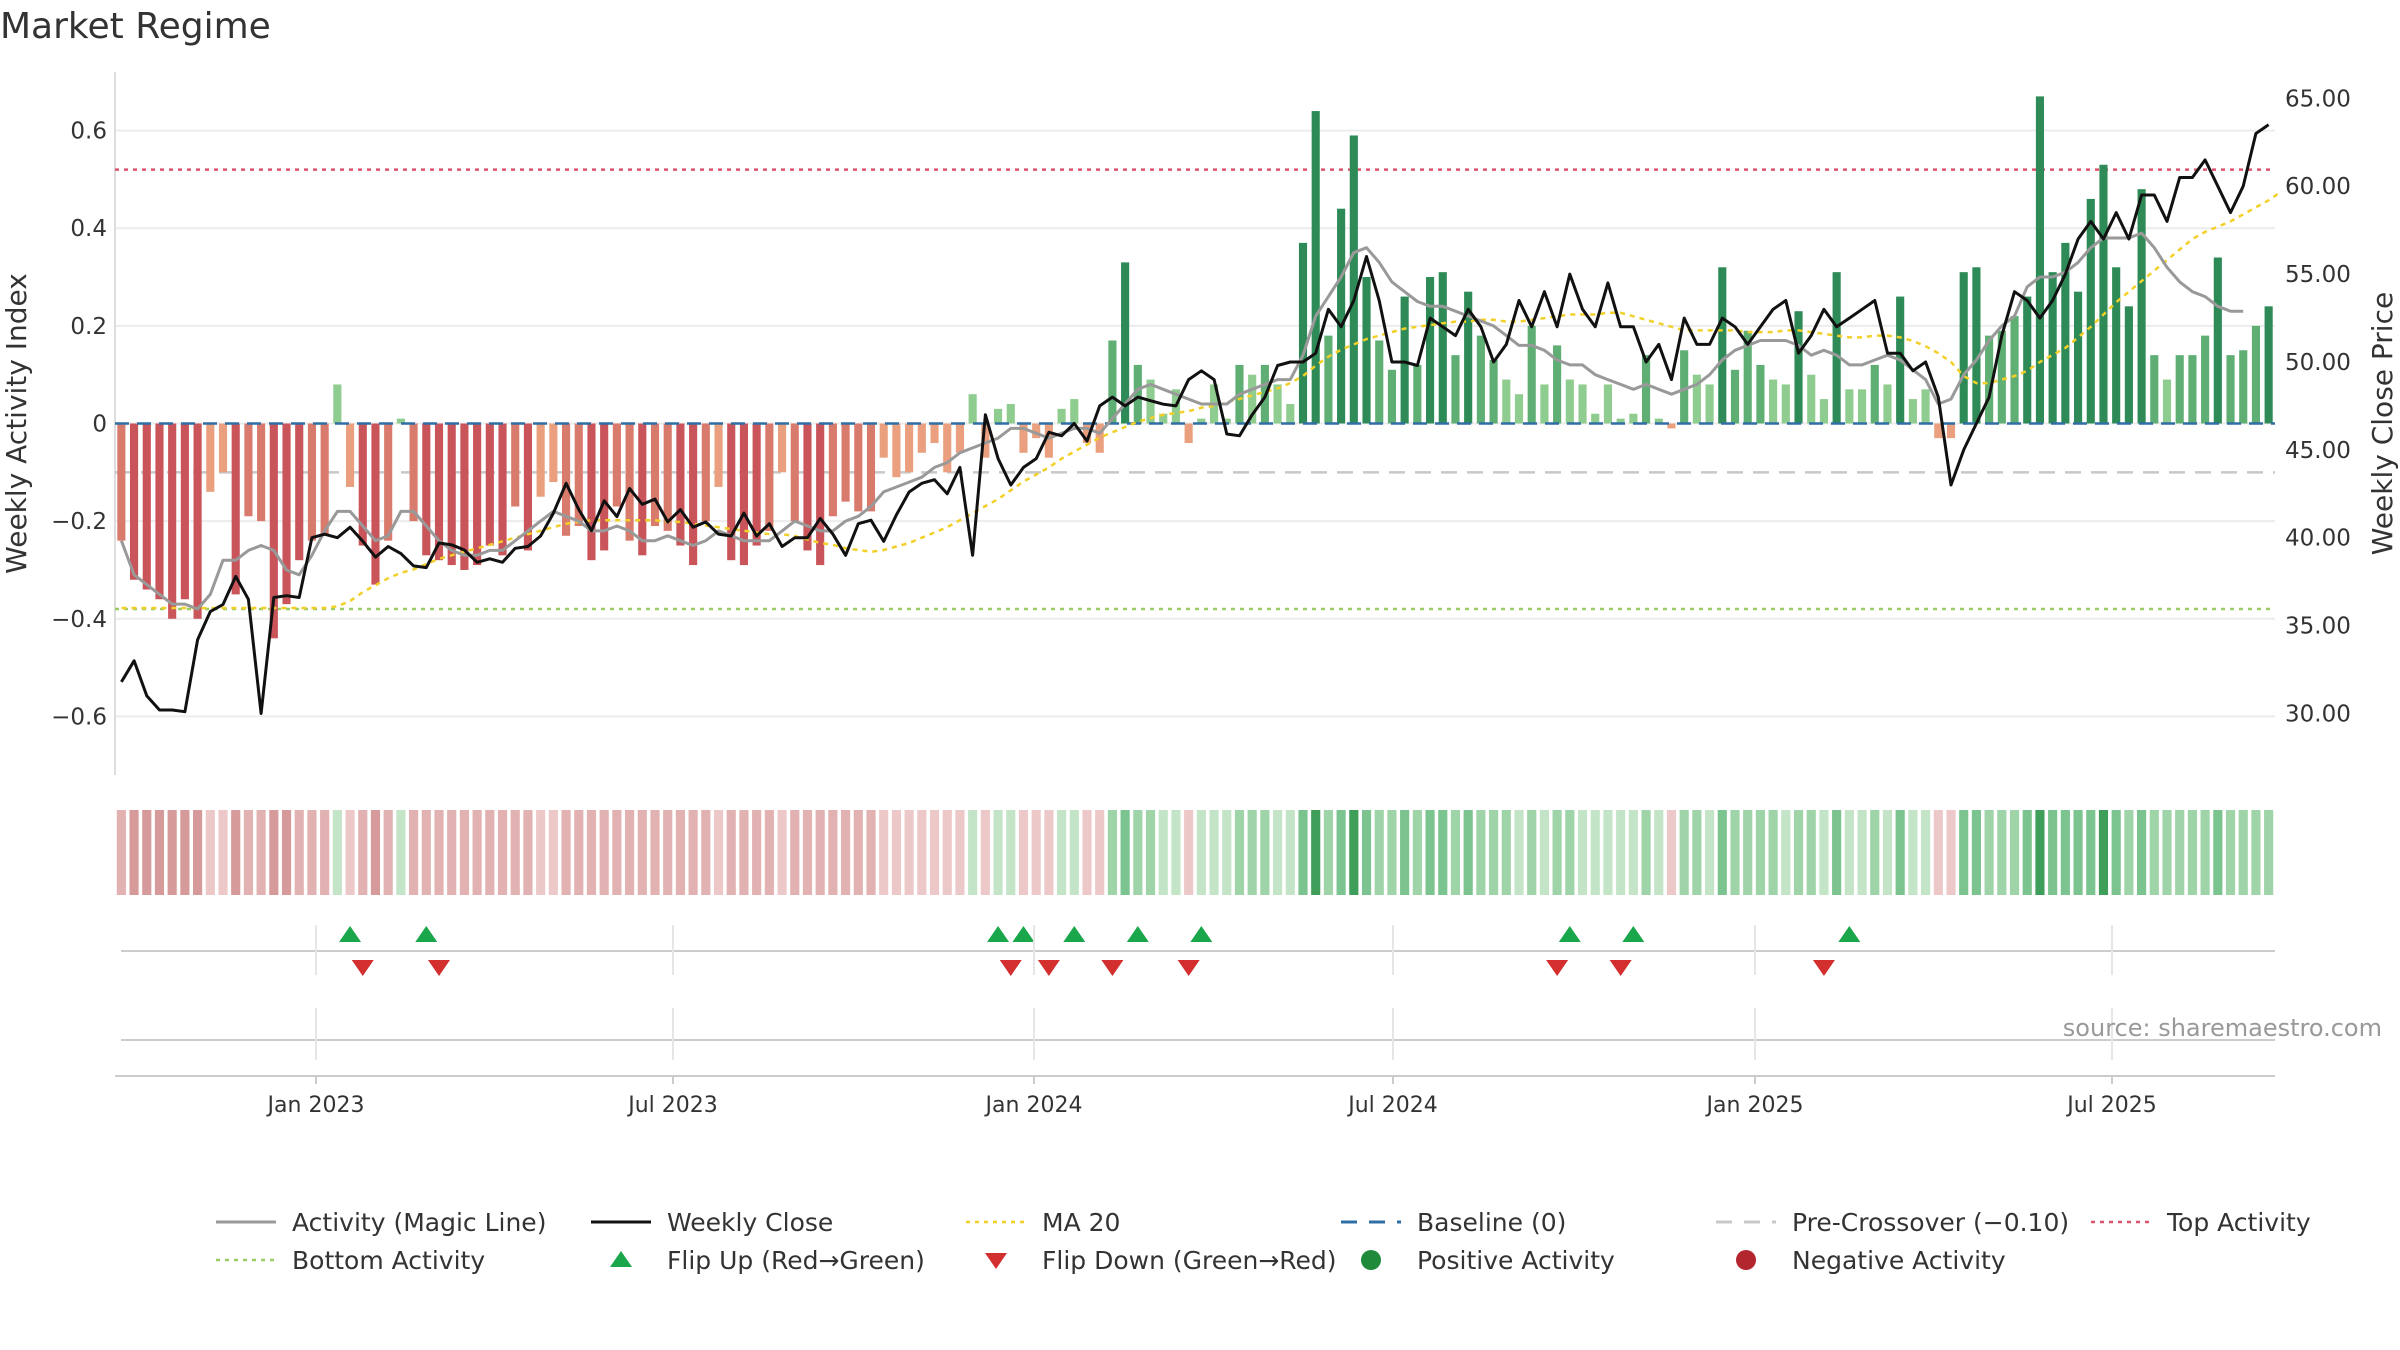  Describe the element at coordinates (672, 1105) in the screenshot. I see `x-tick-label: Jul 2023` at that location.